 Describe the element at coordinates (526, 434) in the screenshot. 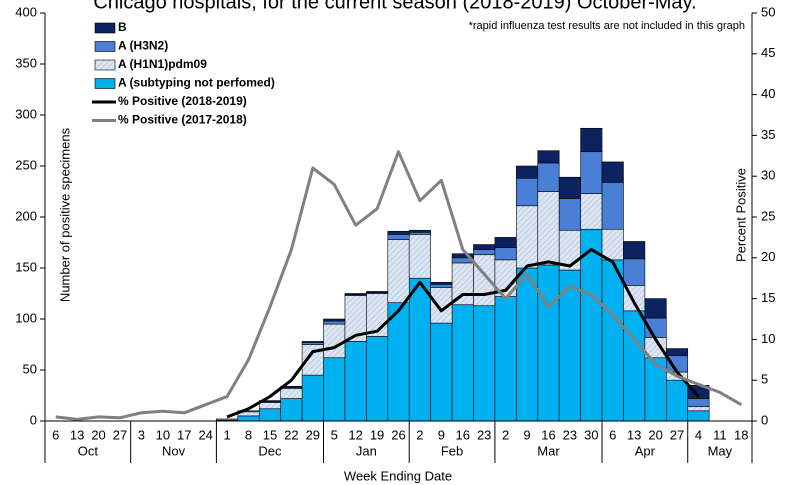

I see `x-tick-label: 9` at that location.